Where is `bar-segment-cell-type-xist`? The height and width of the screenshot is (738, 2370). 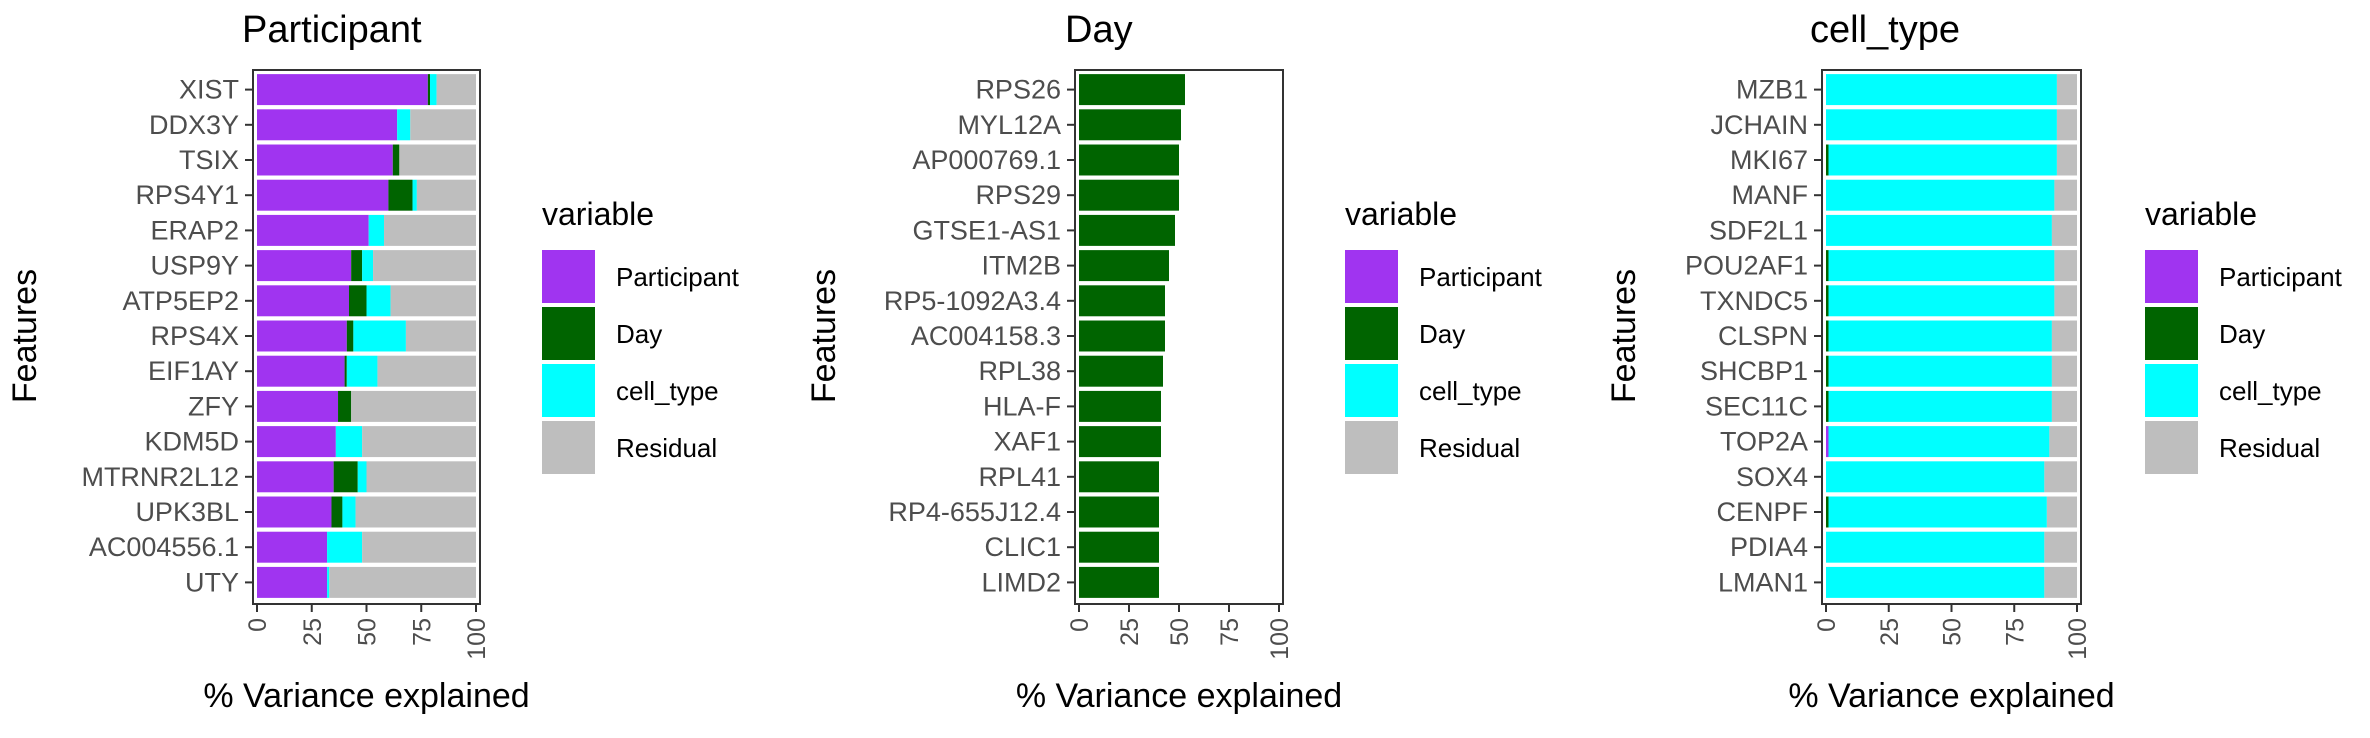 bar-segment-cell-type-xist is located at coordinates (433, 90).